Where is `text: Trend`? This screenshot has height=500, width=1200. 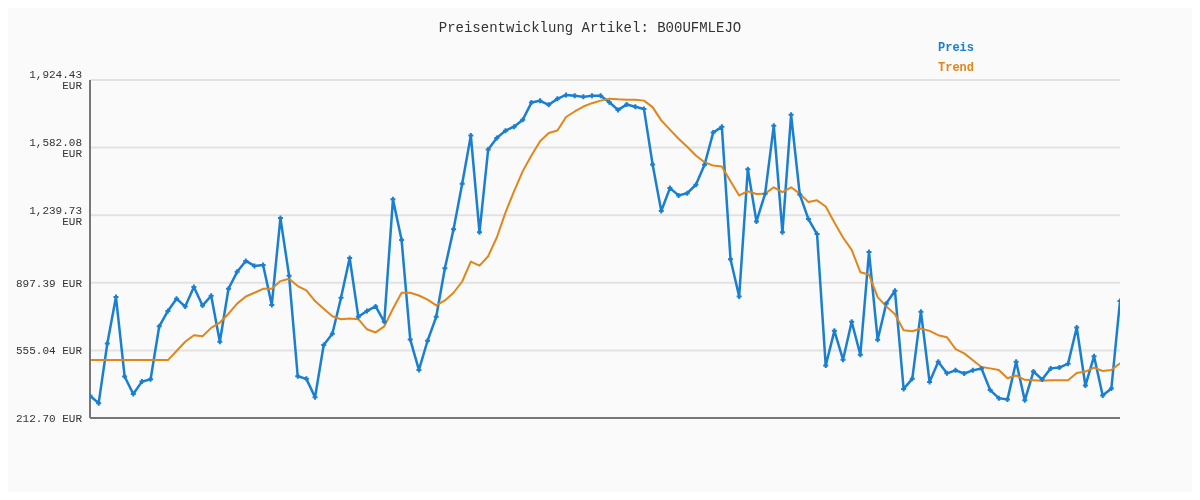
text: Trend is located at coordinates (956, 68).